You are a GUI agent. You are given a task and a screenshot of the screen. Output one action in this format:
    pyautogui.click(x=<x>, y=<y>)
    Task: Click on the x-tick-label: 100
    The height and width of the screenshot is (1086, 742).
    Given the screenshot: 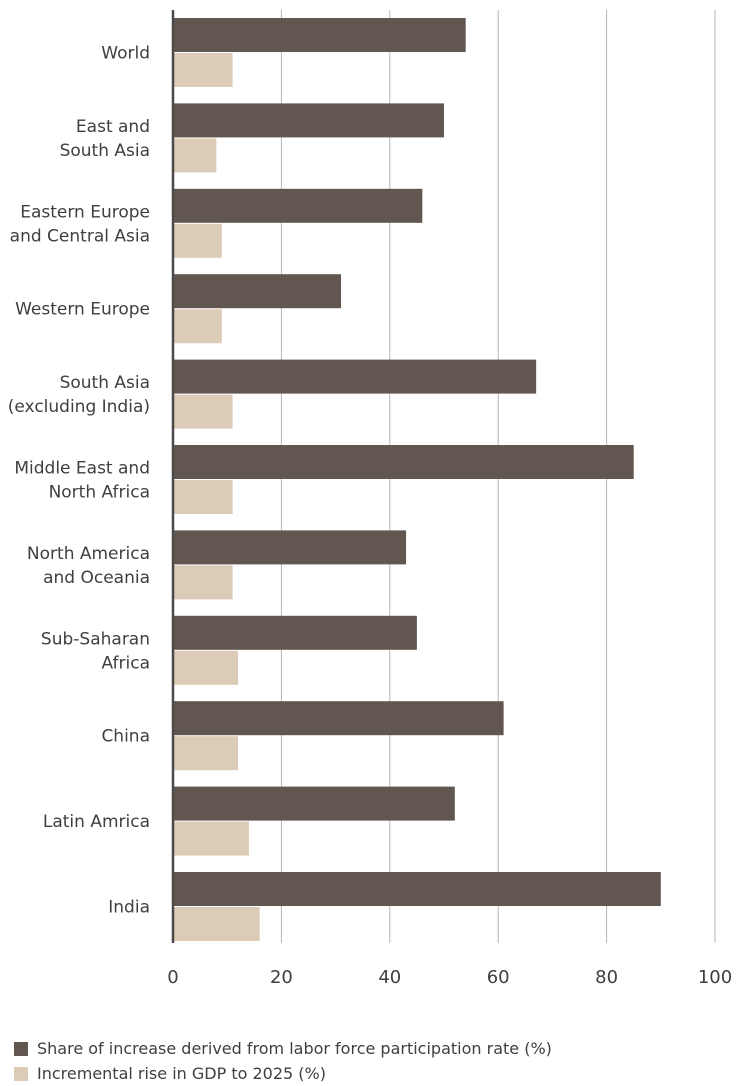 What is the action you would take?
    pyautogui.click(x=715, y=977)
    